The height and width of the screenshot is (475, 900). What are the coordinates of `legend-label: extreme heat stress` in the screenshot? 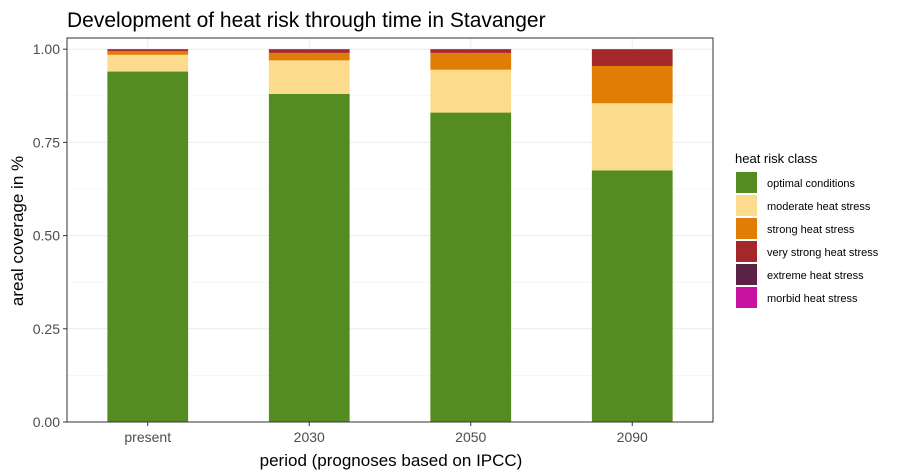 It's located at (815, 276).